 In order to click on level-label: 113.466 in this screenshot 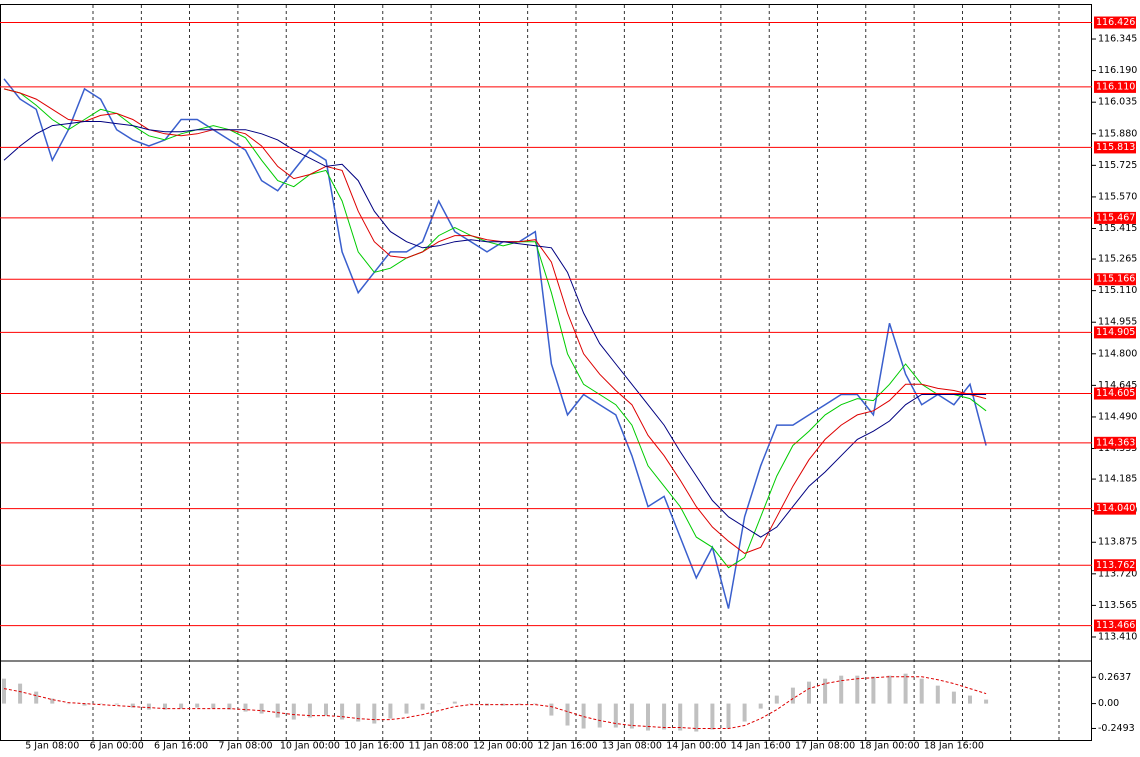, I will do `click(1115, 625)`.